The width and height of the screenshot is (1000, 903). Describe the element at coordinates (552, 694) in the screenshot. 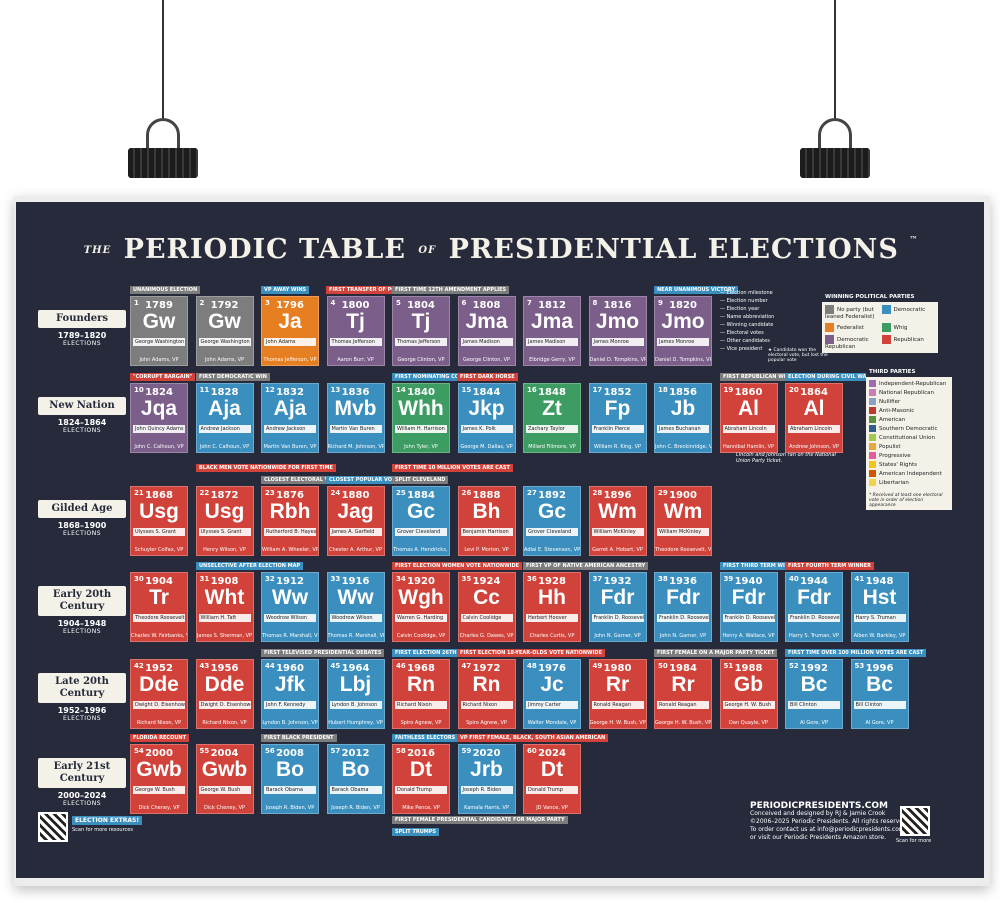

I see `election-tile: 48 1976 Jc Jimmy Carter Walter Mondale, VP` at that location.